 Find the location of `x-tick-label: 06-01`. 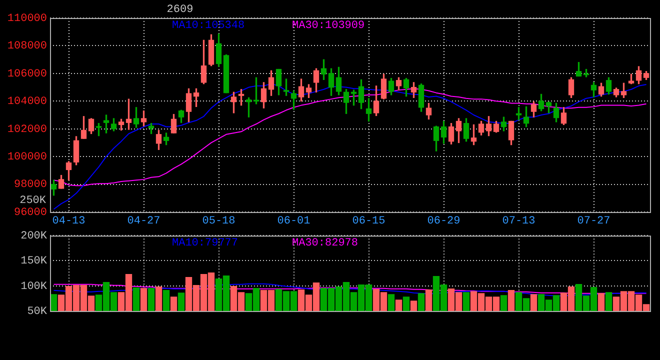

x-tick-label: 06-01 is located at coordinates (294, 222).